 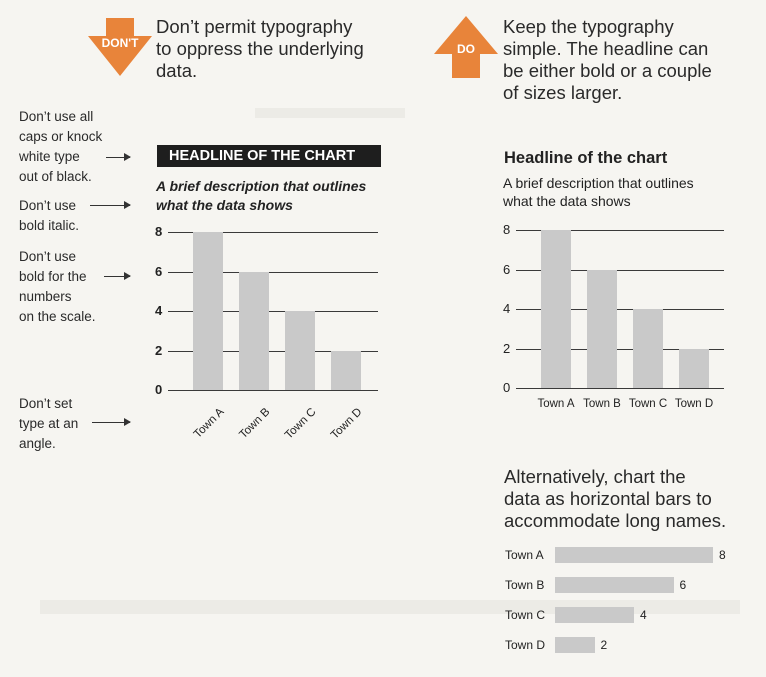 I want to click on note-line: caps or knock, so click(x=61, y=136).